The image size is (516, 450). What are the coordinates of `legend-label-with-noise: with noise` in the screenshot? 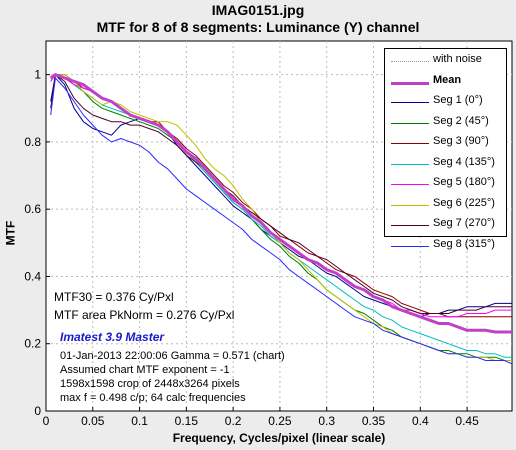 It's located at (457, 59).